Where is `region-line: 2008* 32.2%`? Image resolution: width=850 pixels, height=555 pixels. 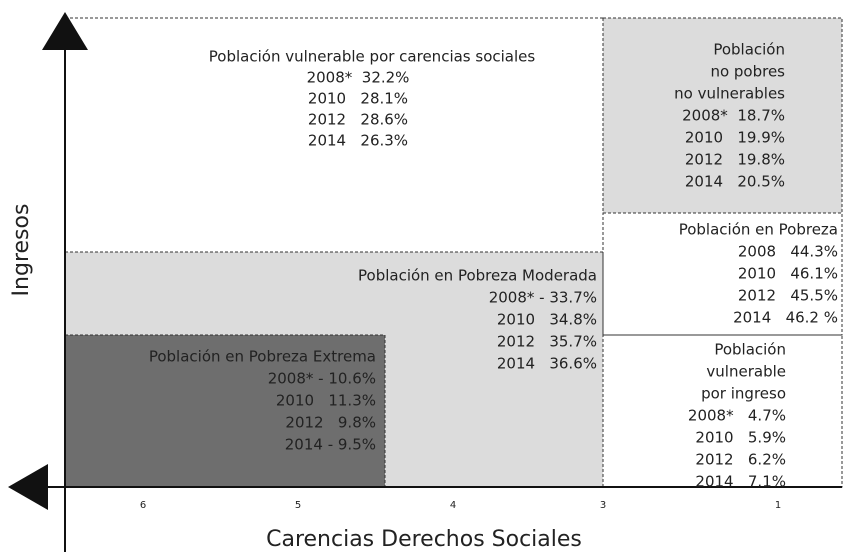
region-line: 2008* 32.2% is located at coordinates (358, 78).